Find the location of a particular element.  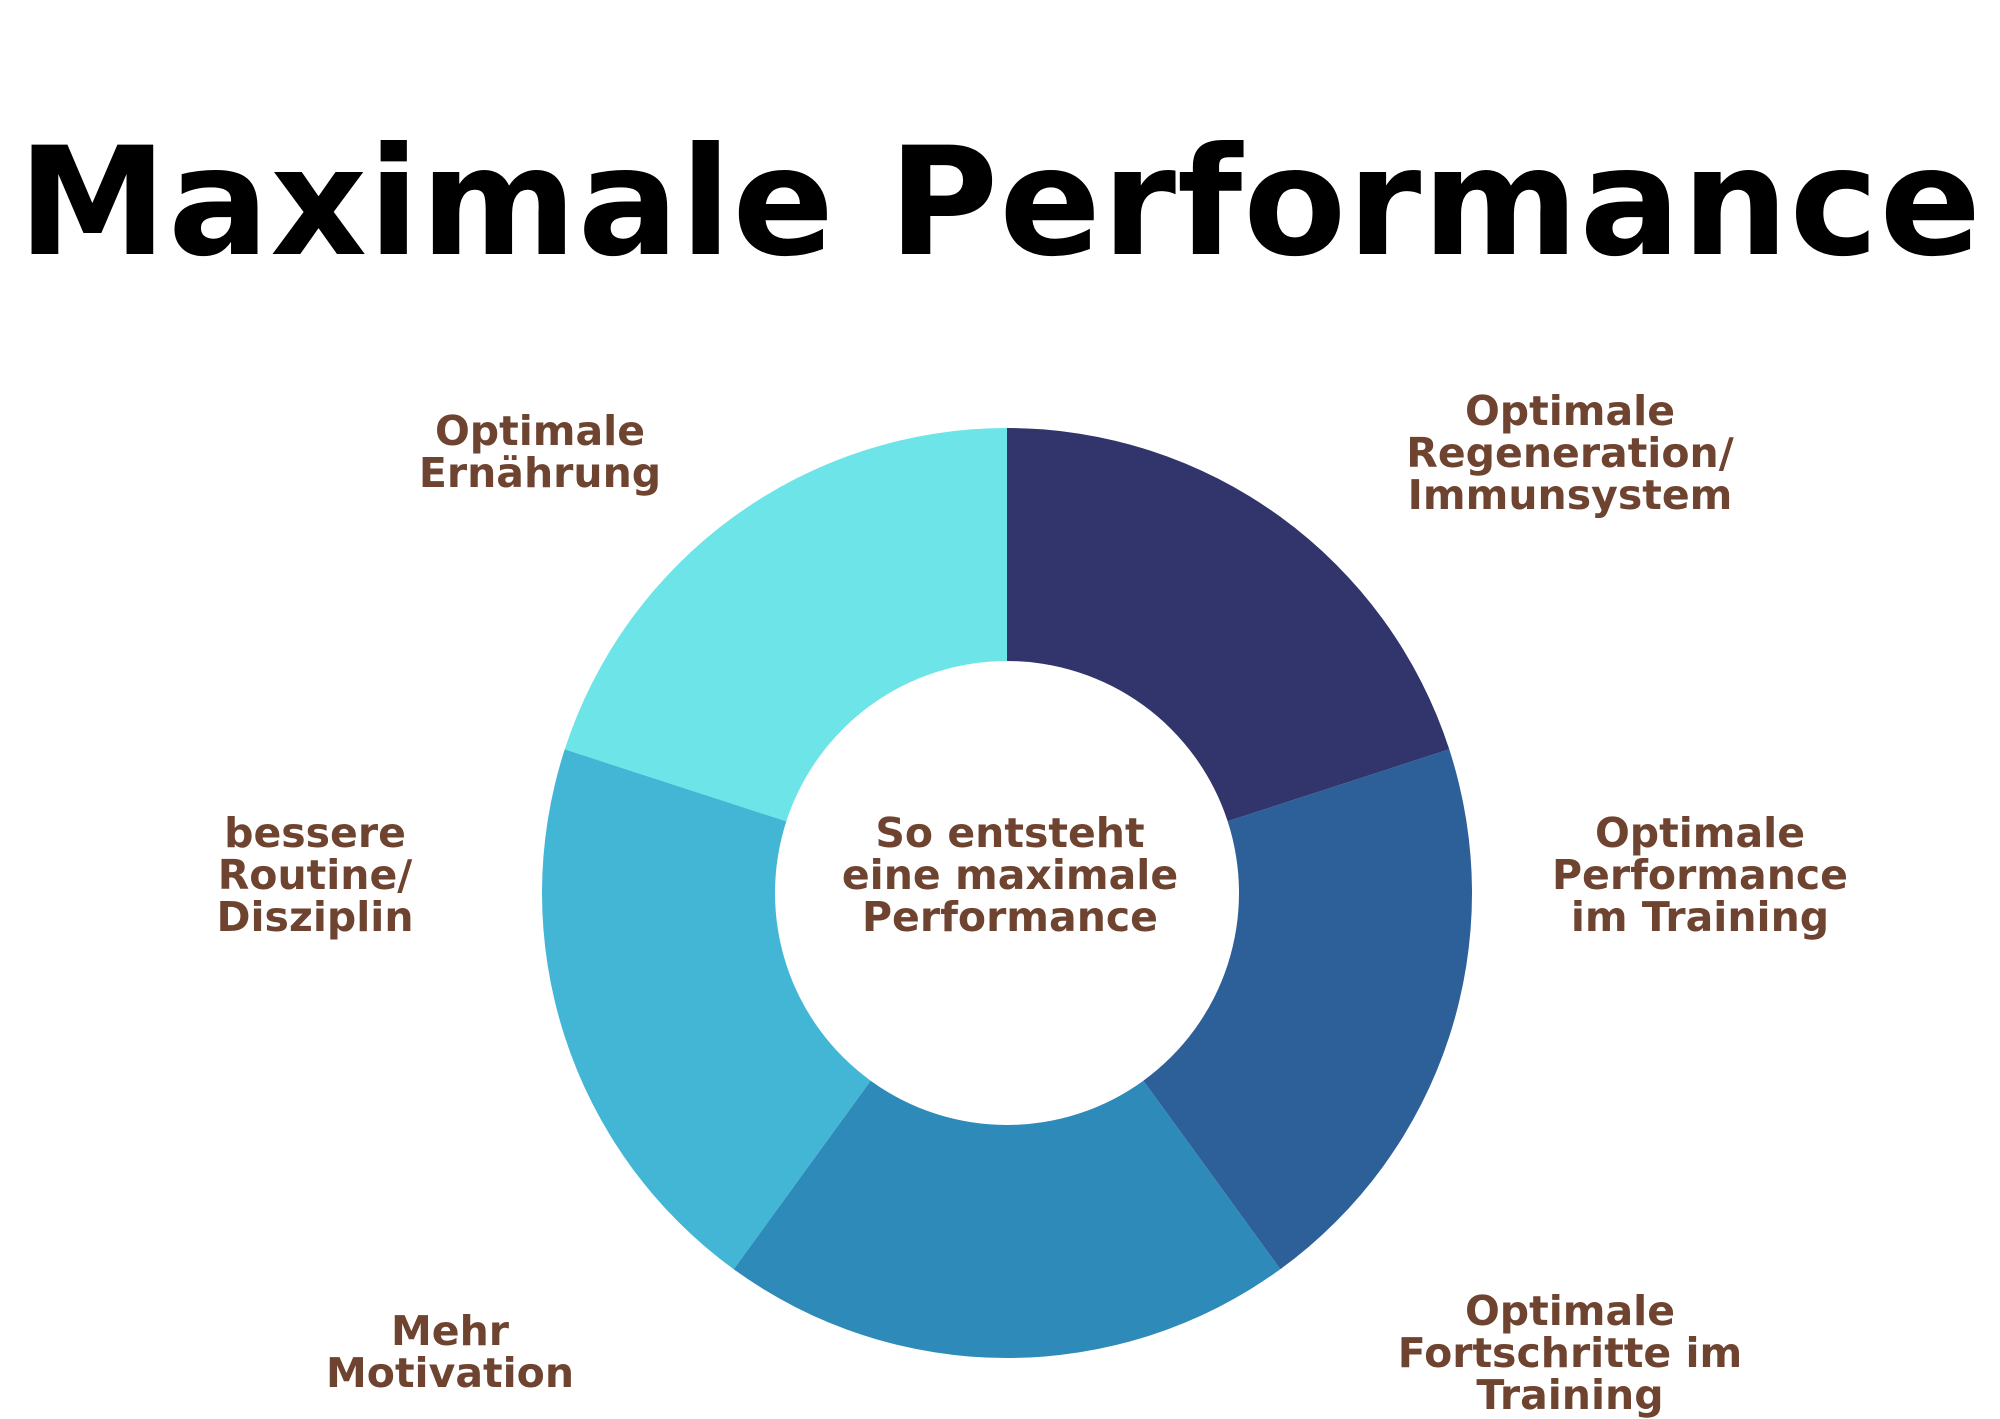

label-line: bessere is located at coordinates (315, 833).